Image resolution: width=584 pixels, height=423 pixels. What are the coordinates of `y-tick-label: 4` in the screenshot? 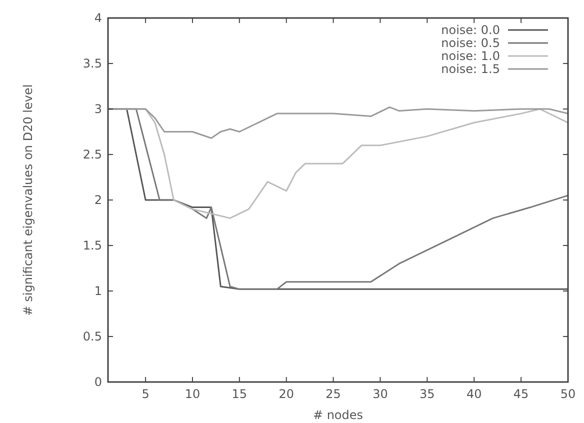 It's located at (98, 18).